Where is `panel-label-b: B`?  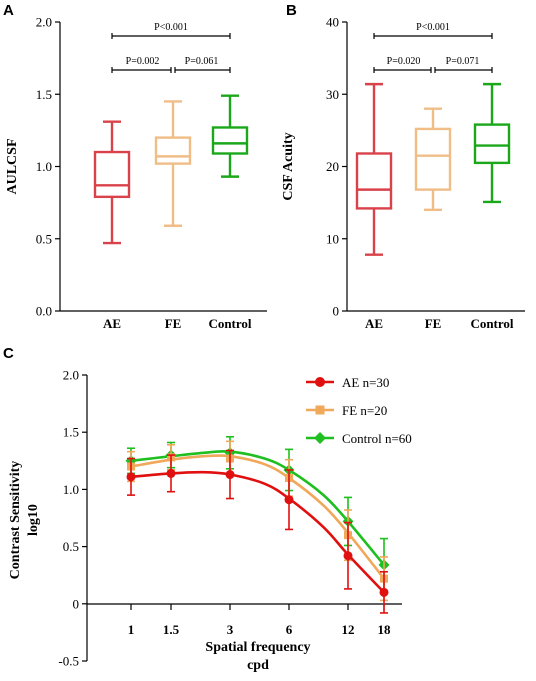 panel-label-b: B is located at coordinates (291, 10).